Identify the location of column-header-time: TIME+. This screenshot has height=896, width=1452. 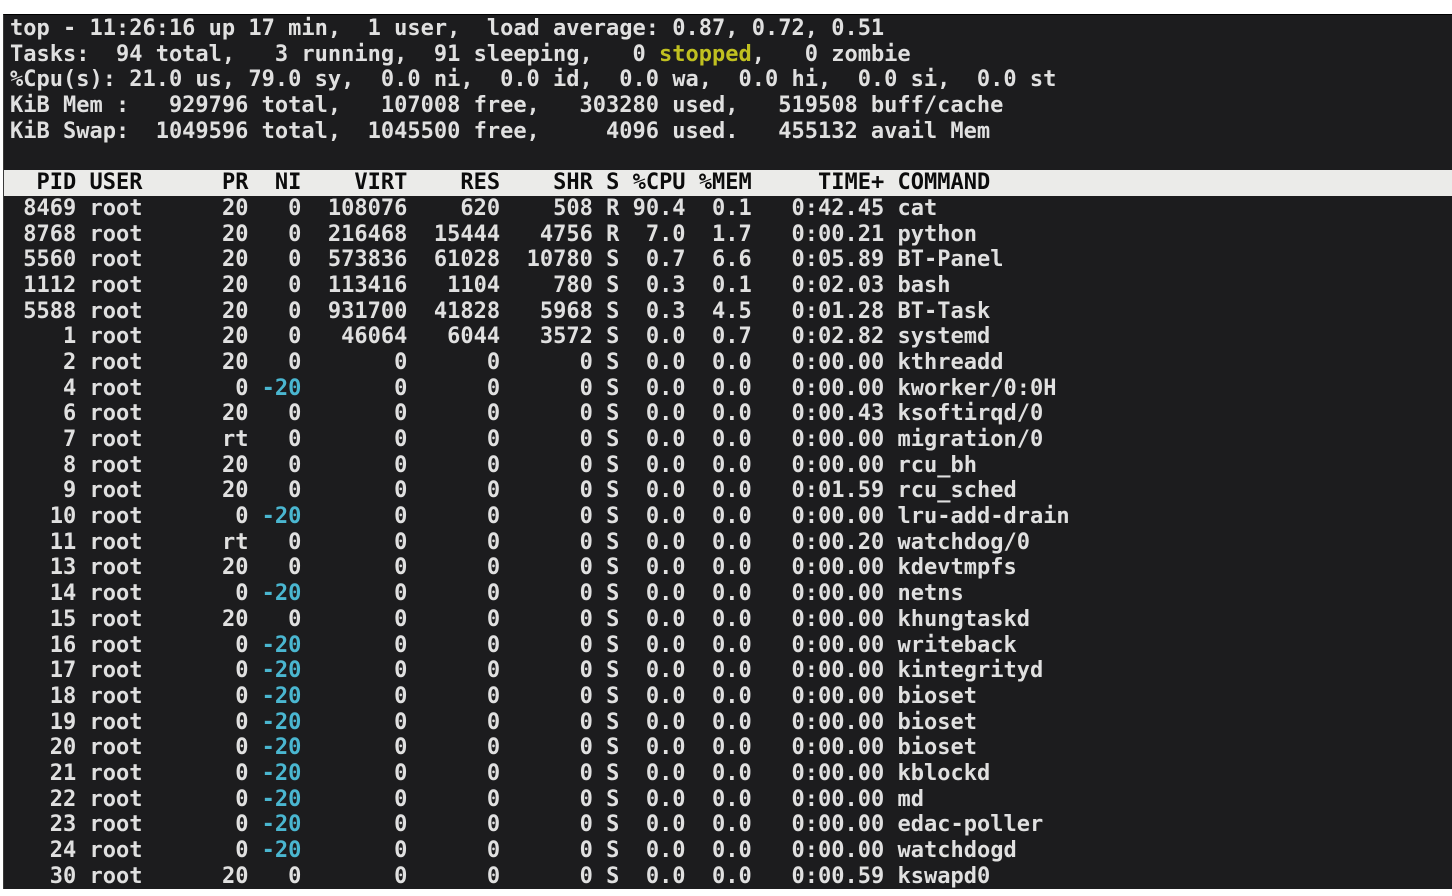
(818, 183).